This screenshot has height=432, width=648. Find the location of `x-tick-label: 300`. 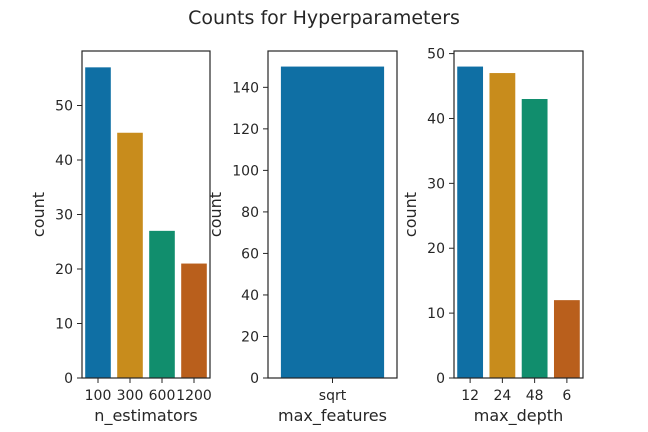

x-tick-label: 300 is located at coordinates (130, 396).